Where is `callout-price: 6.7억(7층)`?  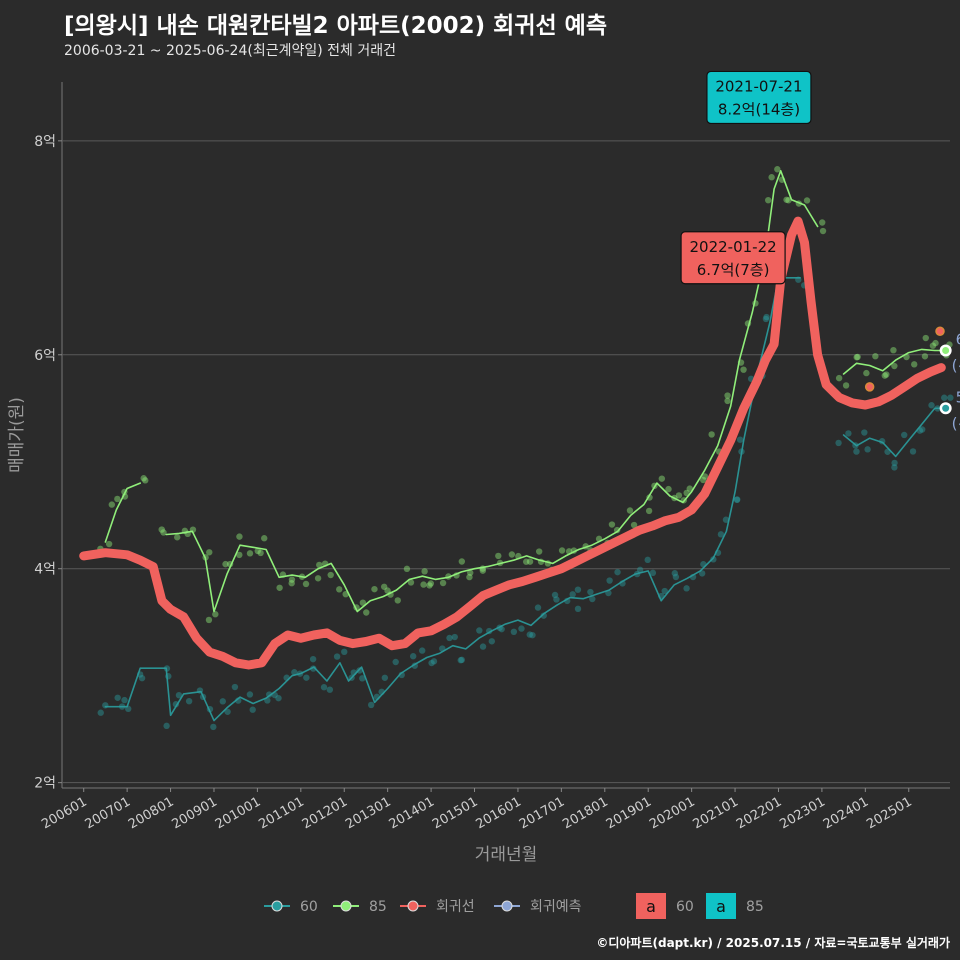 callout-price: 6.7억(7층) is located at coordinates (733, 270).